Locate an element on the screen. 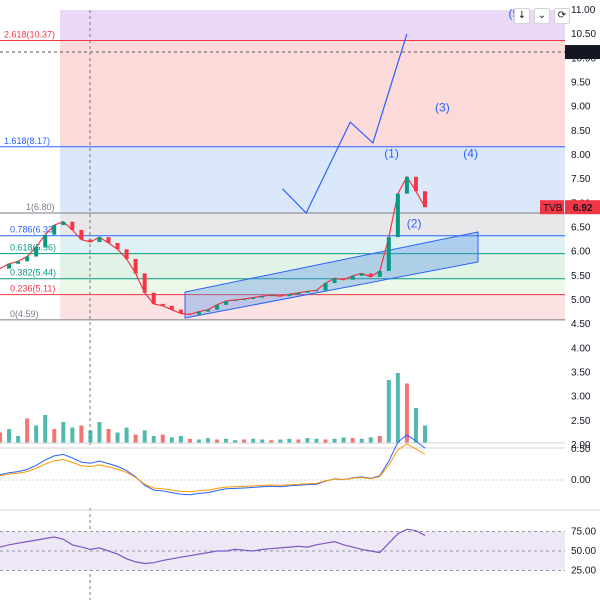 This screenshot has width=600, height=600. price-tick: 11.00 is located at coordinates (583, 10).